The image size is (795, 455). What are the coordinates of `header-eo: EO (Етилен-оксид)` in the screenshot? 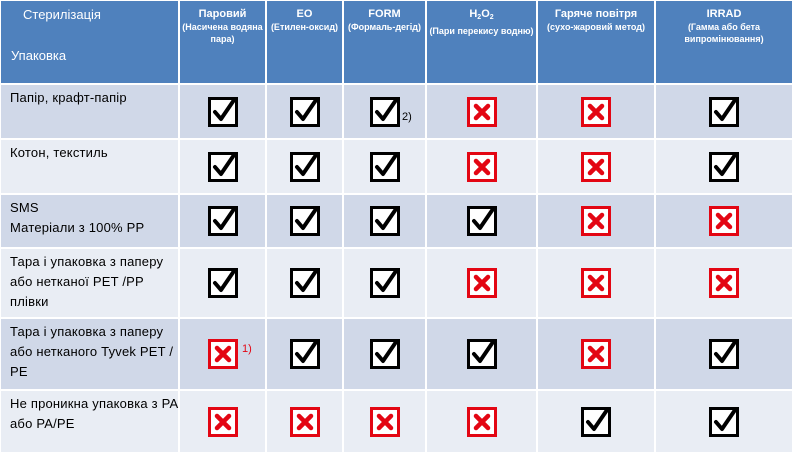 It's located at (305, 43).